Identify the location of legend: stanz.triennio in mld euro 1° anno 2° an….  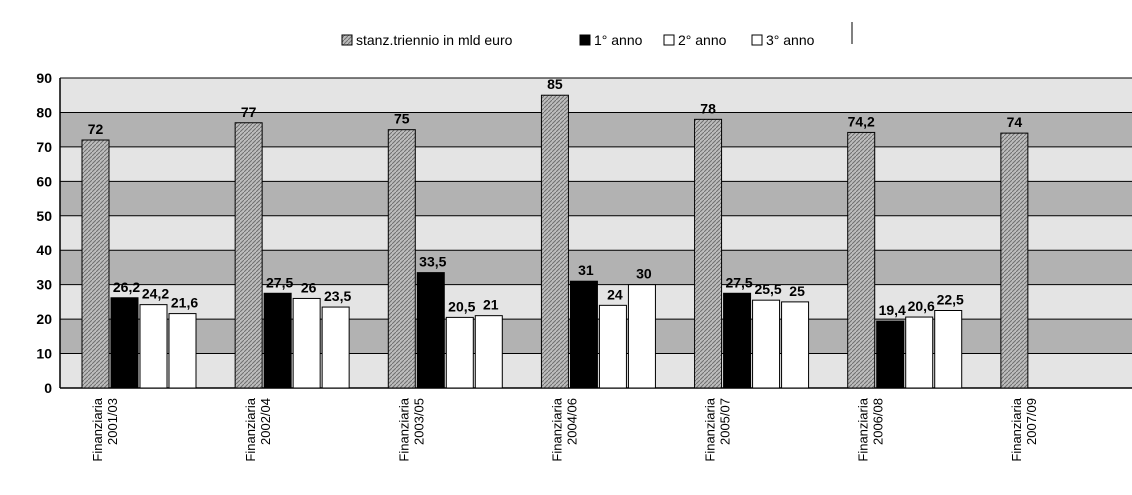
(597, 35).